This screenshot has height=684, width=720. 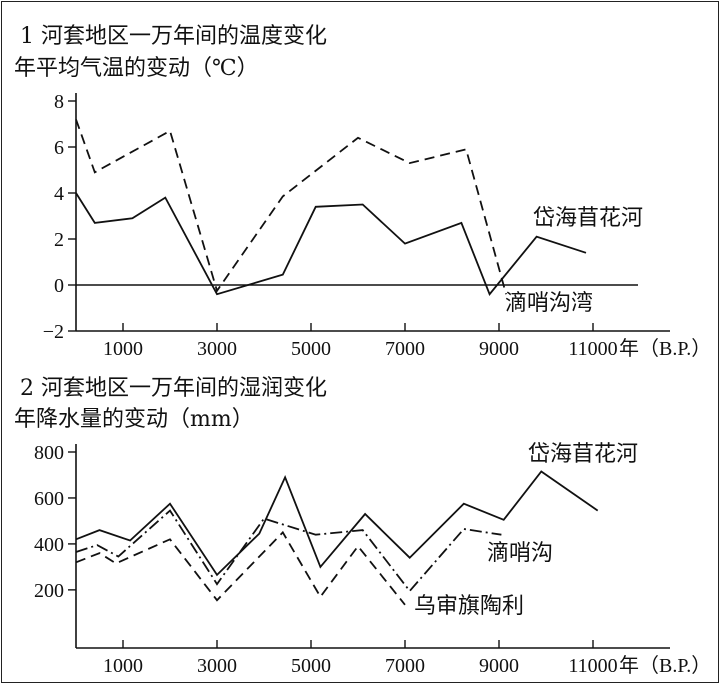 I want to click on chart1-series-label-daihai: 岱海苜花河, so click(x=588, y=218).